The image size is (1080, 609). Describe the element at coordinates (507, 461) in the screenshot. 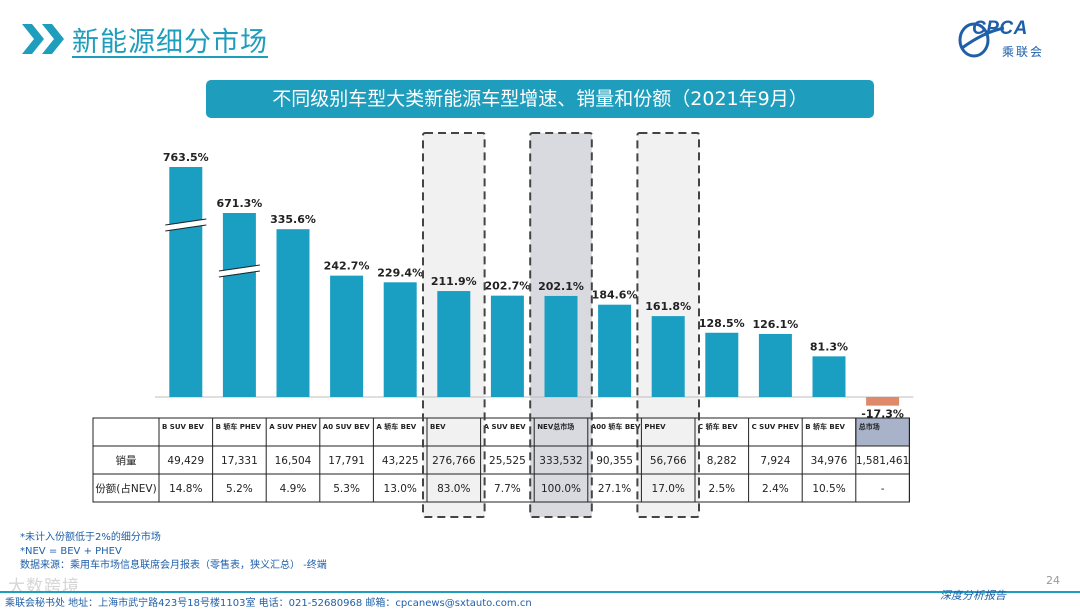

I see `table-cell: 25,525` at that location.